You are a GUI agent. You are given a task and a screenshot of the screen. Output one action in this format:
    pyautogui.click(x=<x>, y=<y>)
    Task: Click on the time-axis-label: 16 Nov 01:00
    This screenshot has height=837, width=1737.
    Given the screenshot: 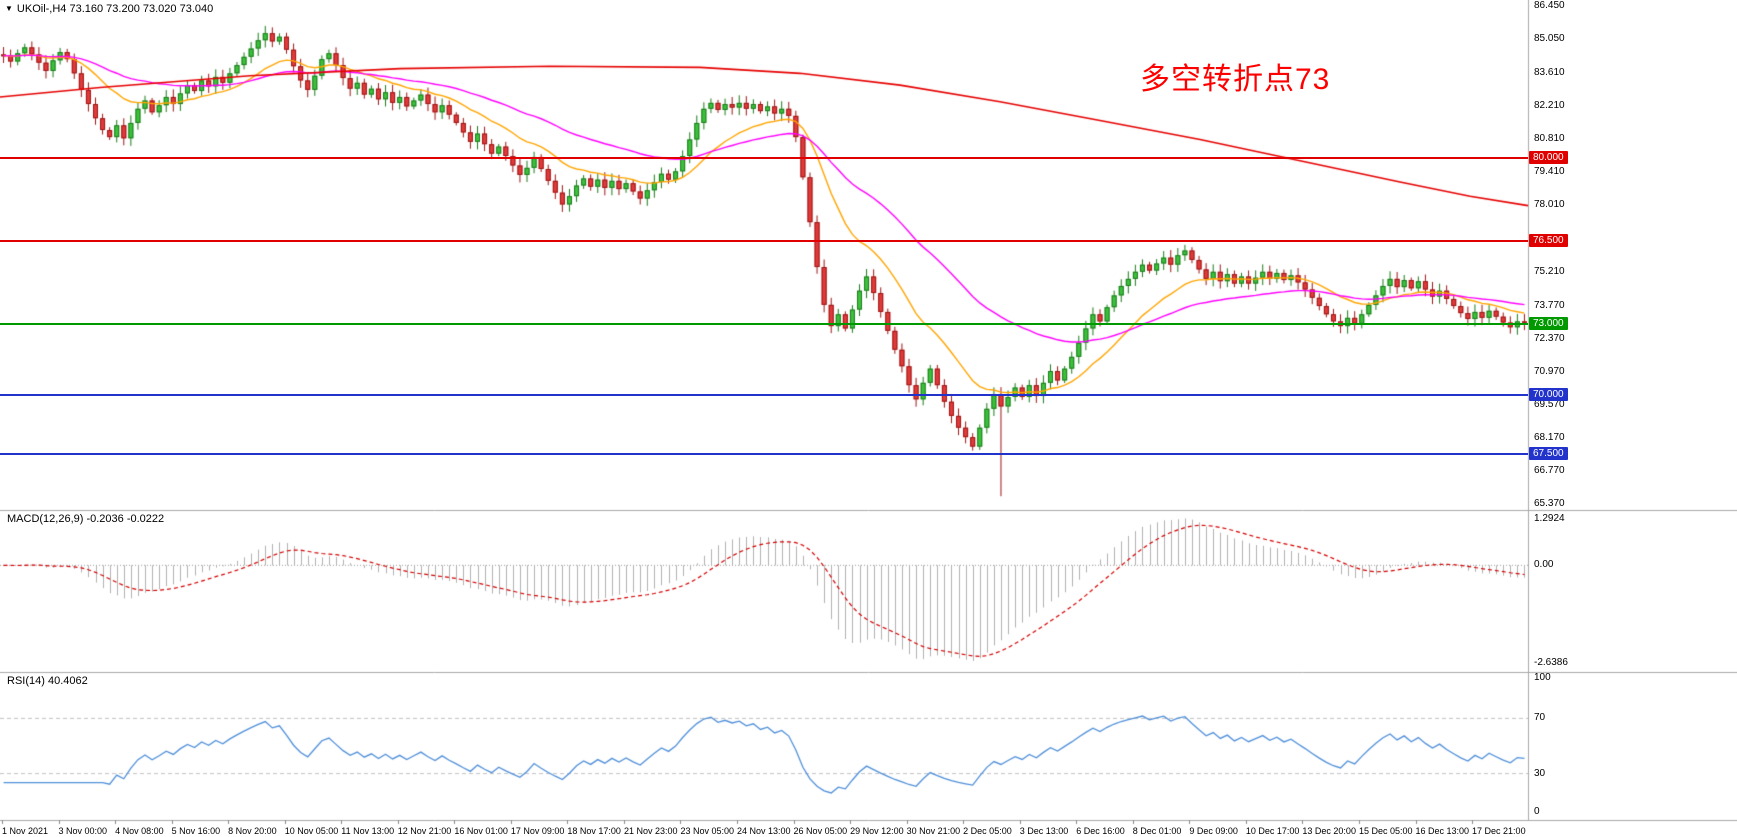 What is the action you would take?
    pyautogui.click(x=481, y=831)
    